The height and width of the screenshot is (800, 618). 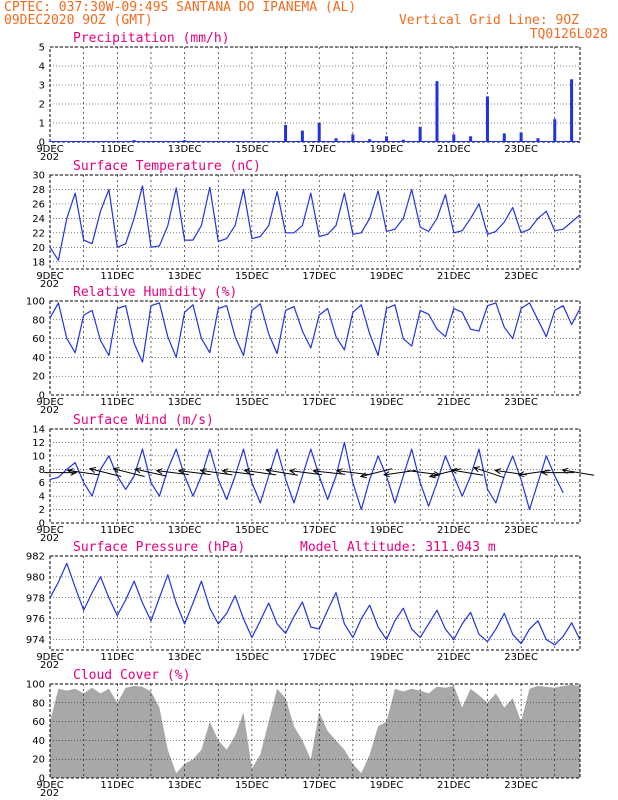 I want to click on precip-xtick: 9DEC, so click(x=49, y=149).